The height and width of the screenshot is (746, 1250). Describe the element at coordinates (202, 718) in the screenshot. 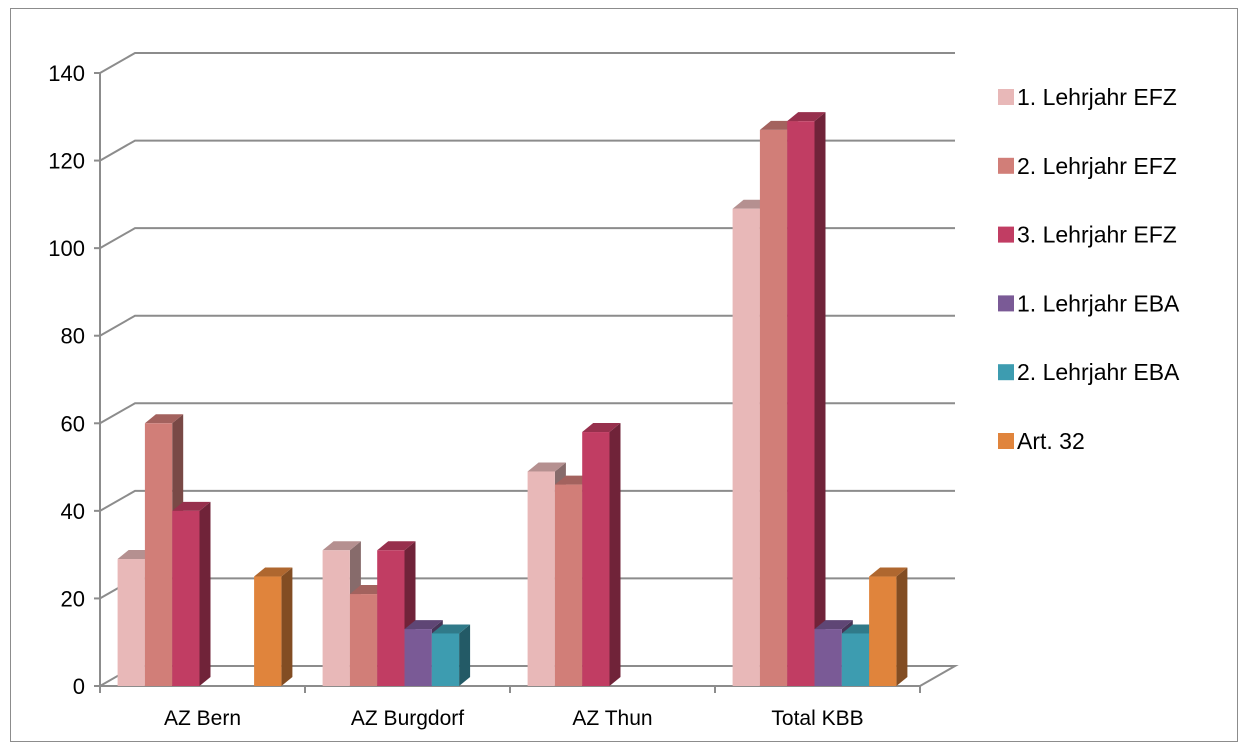

I see `x-category-label: AZ Bern` at that location.